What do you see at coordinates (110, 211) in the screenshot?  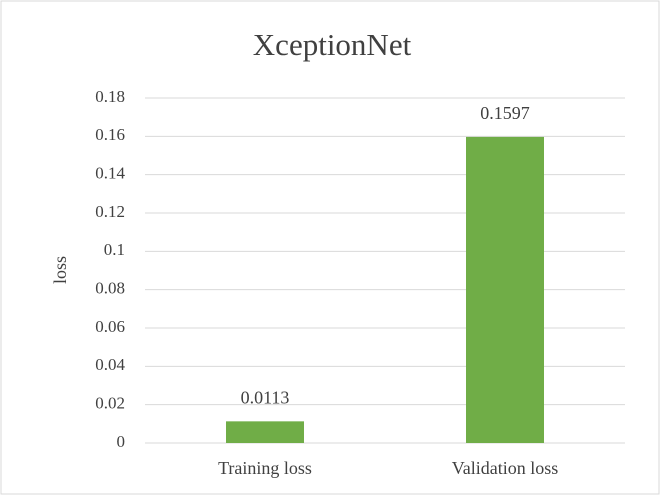 I see `y-tick-label: 0.12` at bounding box center [110, 211].